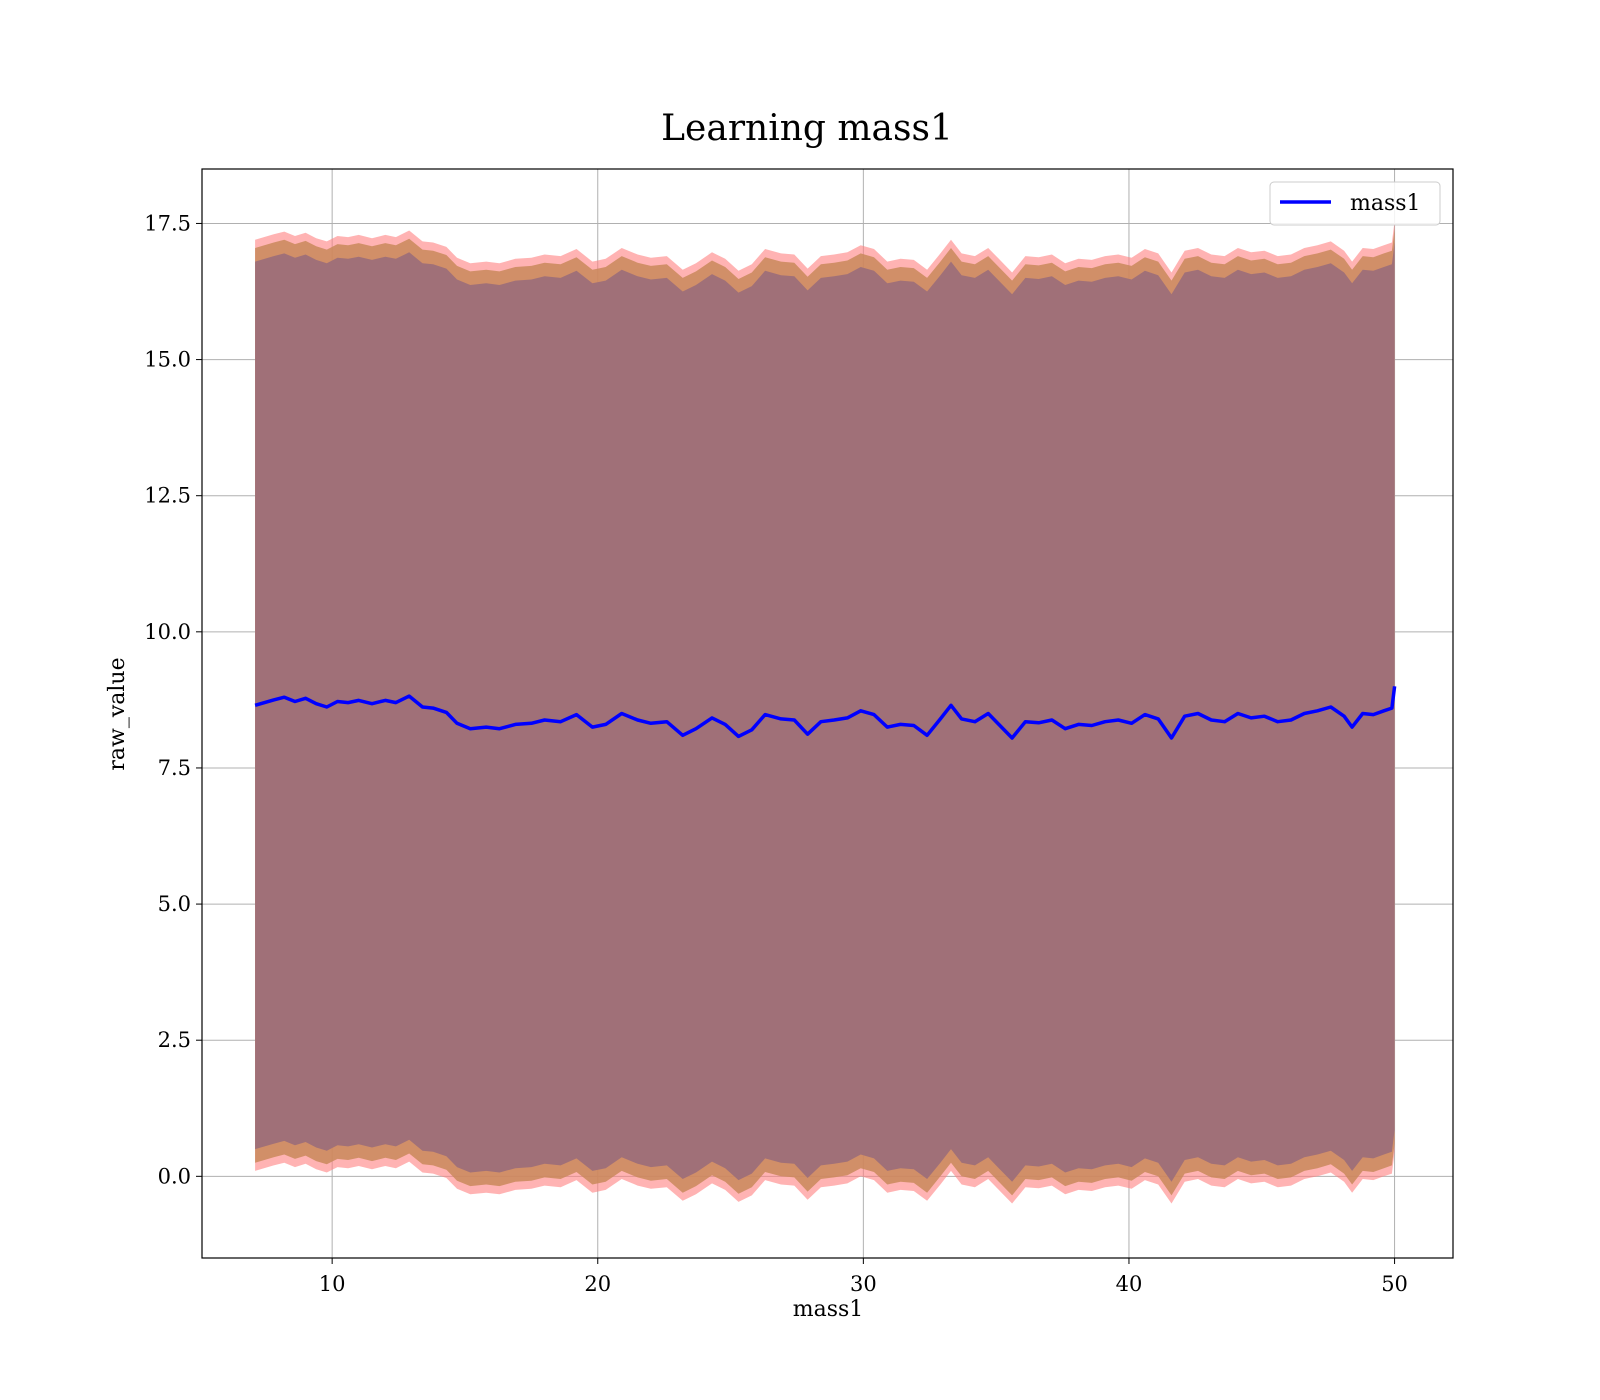 The width and height of the screenshot is (1600, 1400). I want to click on legend-label-mass1: mass1, so click(1385, 203).